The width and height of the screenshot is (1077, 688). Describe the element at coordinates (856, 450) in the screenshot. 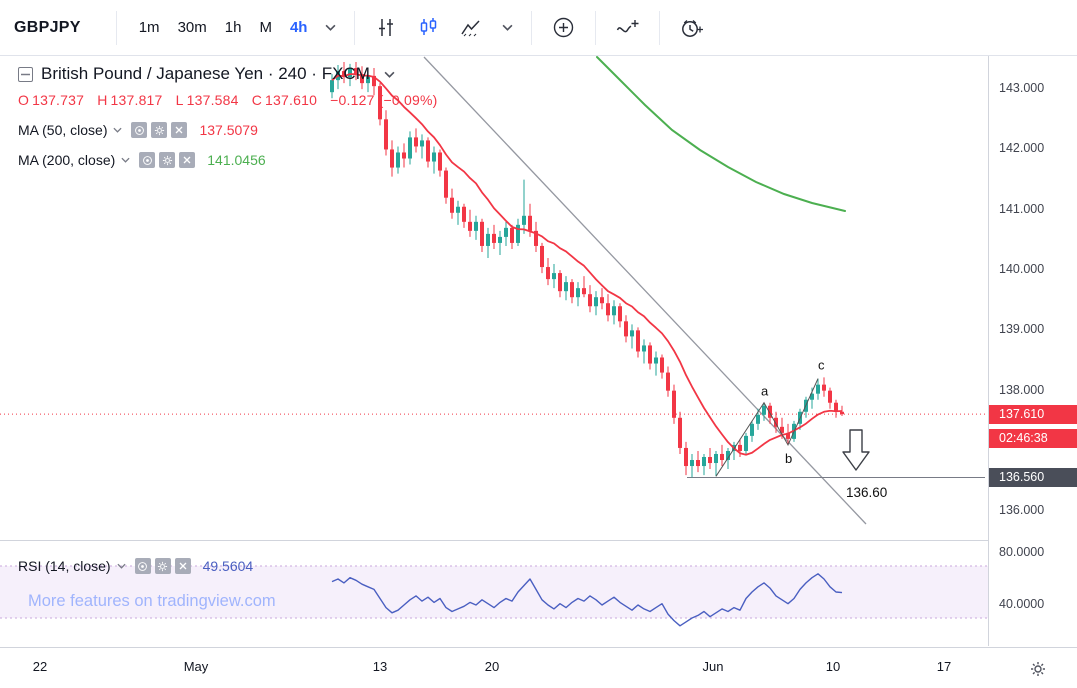

I see `down-arrow-annotation` at that location.